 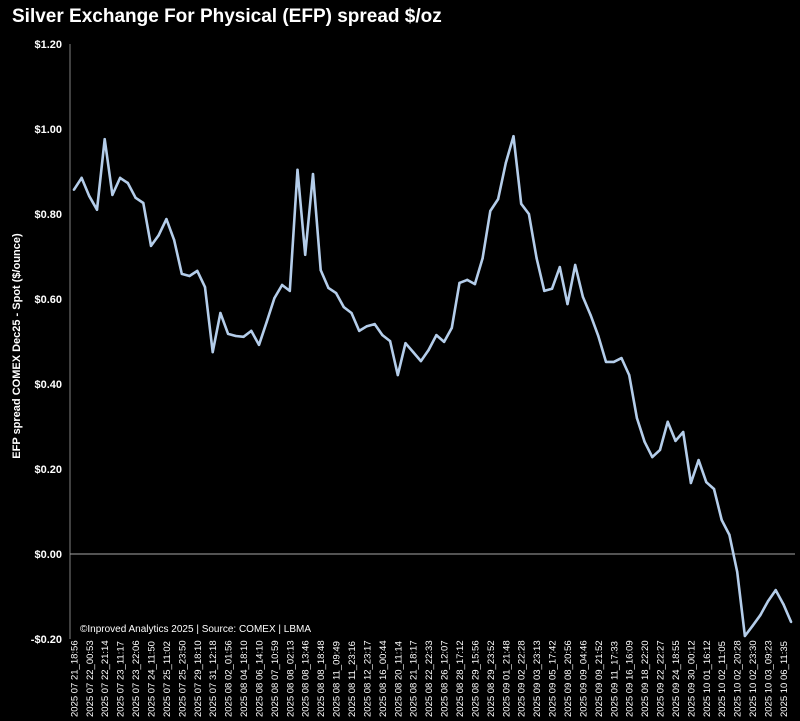 What do you see at coordinates (676, 678) in the screenshot?
I see `x-tick-label: 2025 09 24_18:55` at bounding box center [676, 678].